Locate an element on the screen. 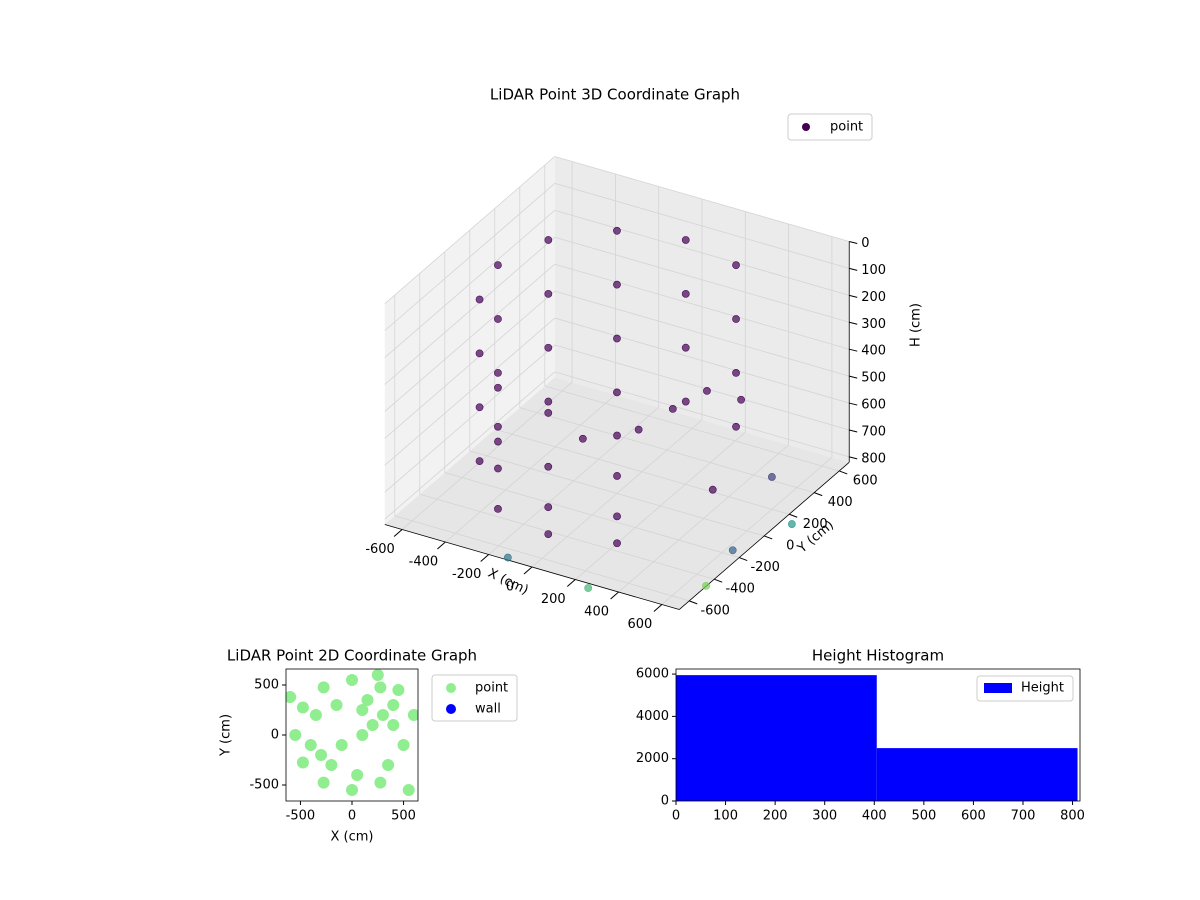  legend-marker is located at coordinates (451, 688).